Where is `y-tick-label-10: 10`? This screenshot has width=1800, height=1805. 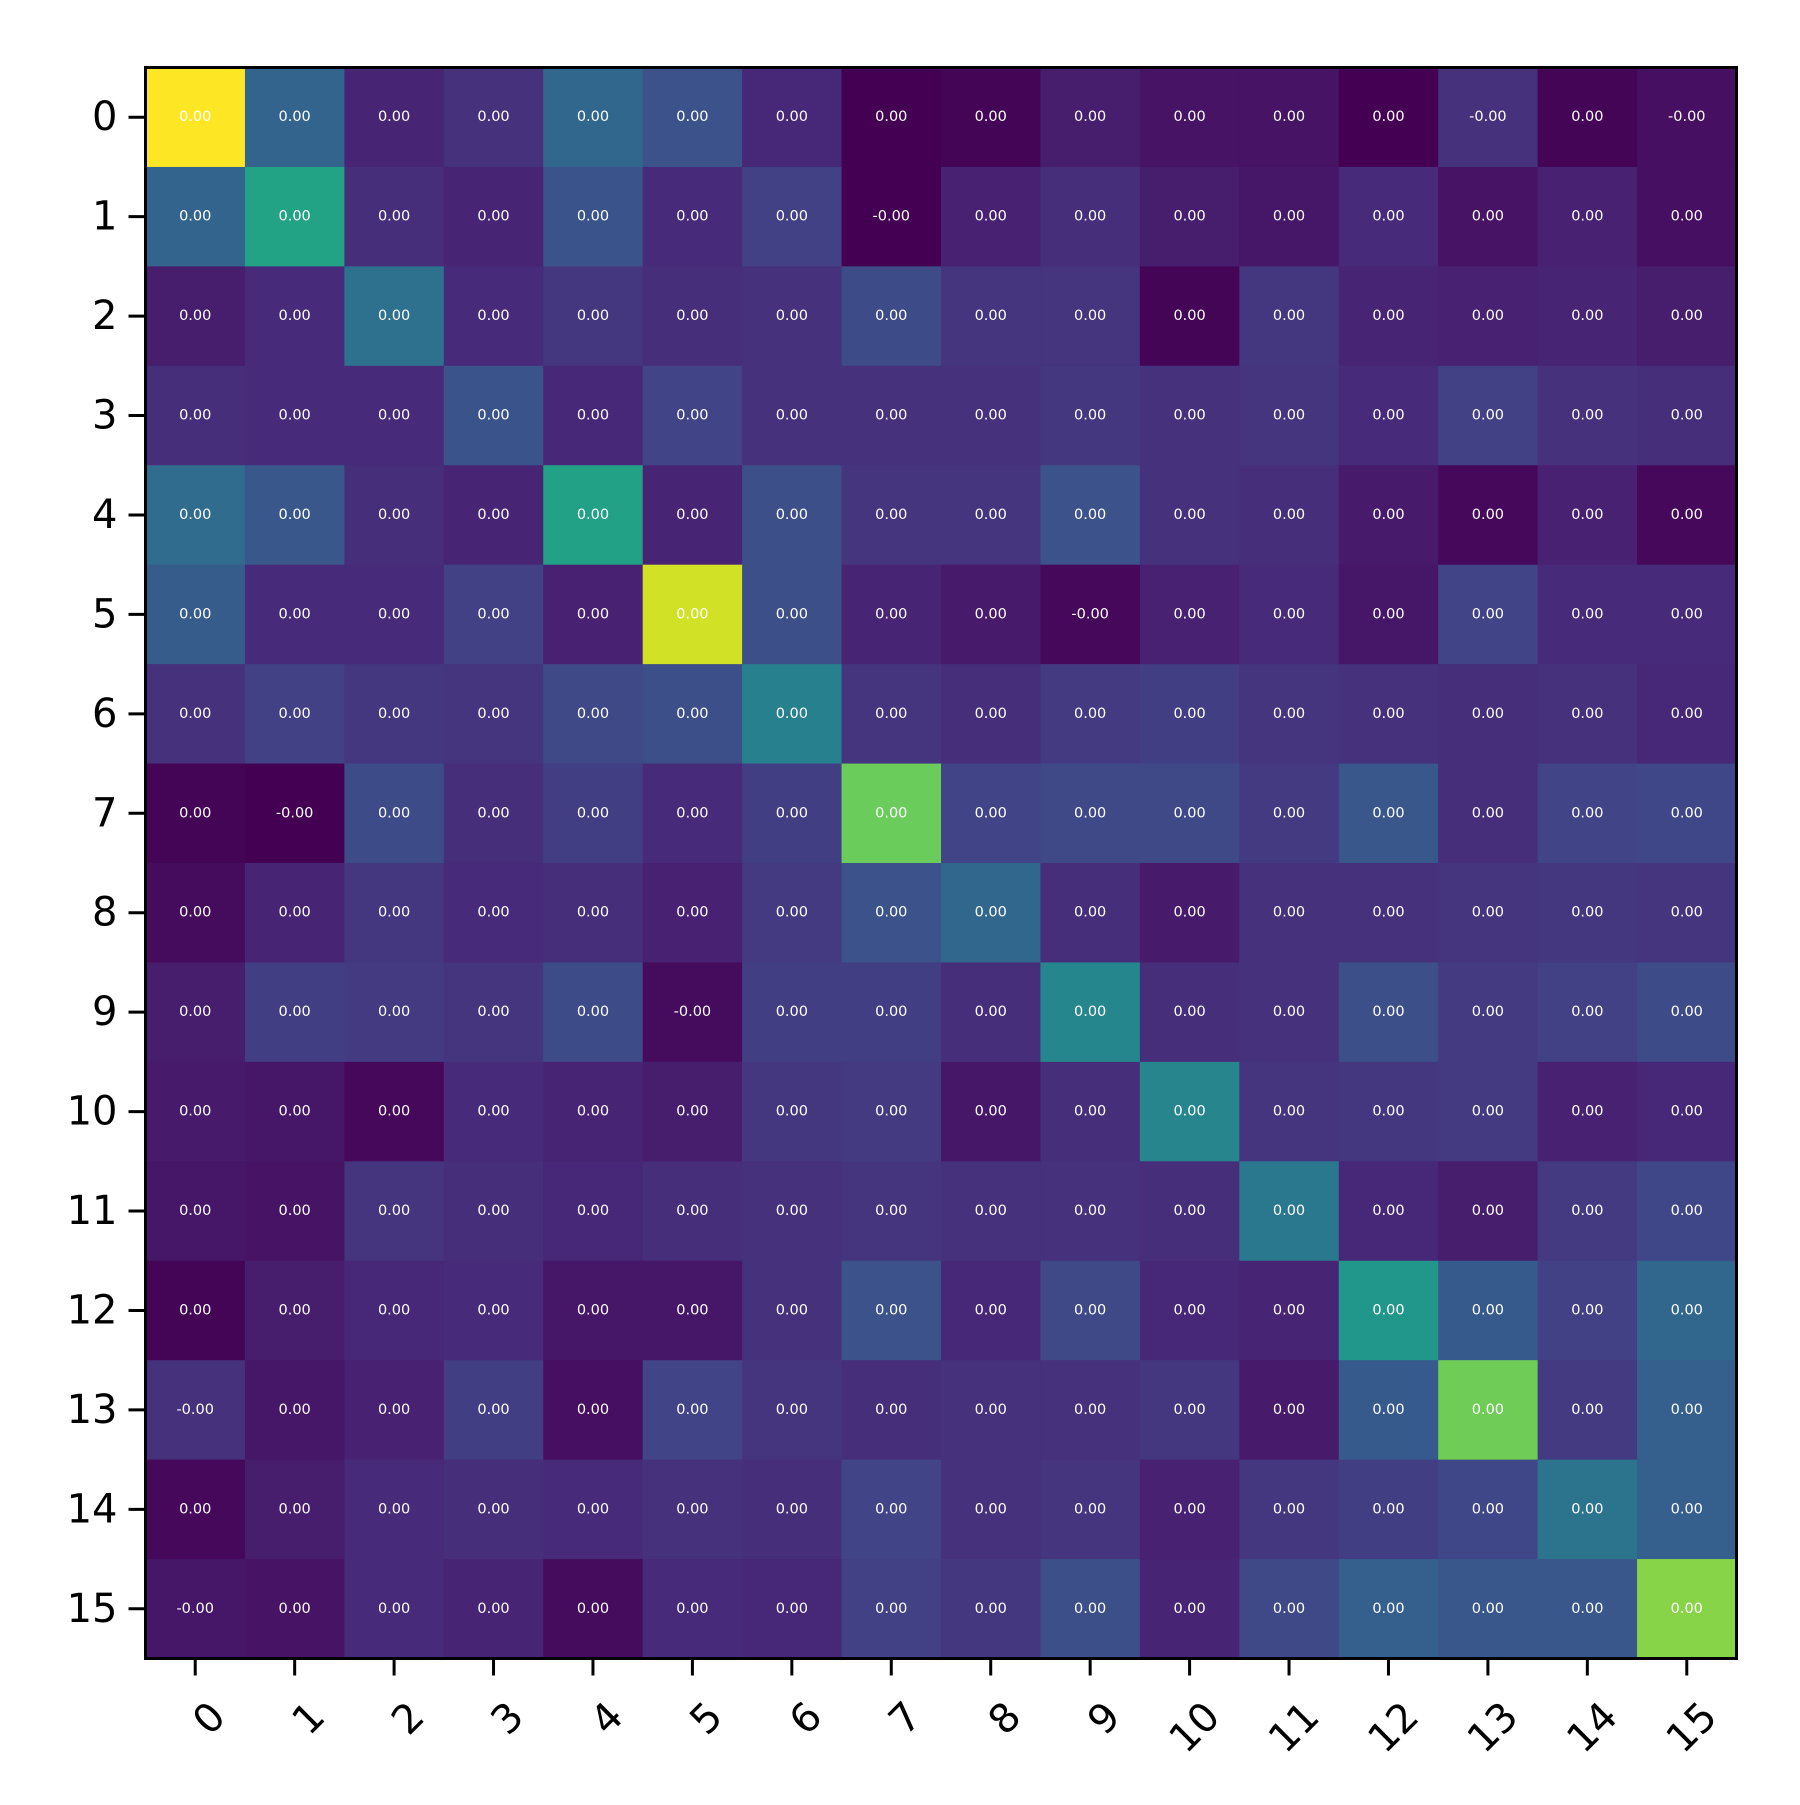 y-tick-label-10: 10 is located at coordinates (92, 1112).